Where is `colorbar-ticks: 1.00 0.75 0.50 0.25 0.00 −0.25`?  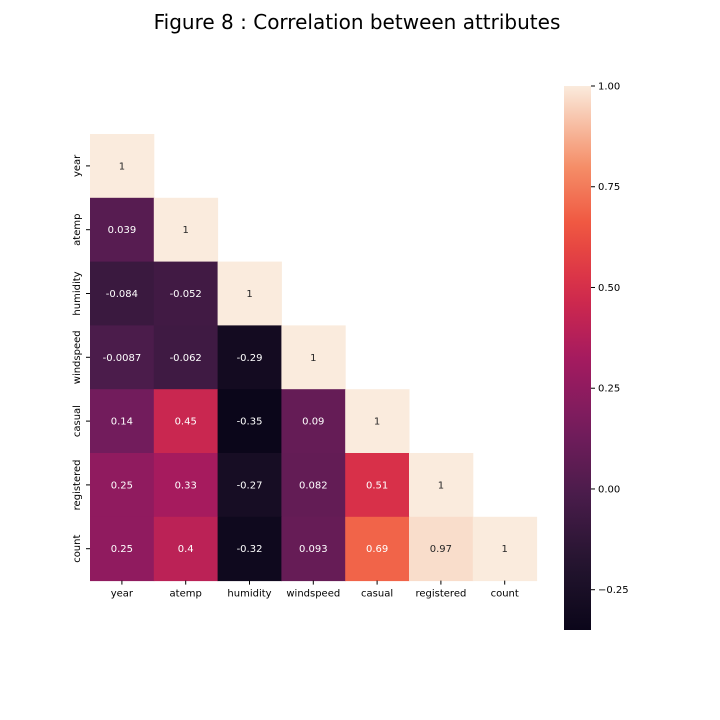
colorbar-ticks: 1.00 0.75 0.50 0.25 0.00 −0.25 is located at coordinates (610, 339).